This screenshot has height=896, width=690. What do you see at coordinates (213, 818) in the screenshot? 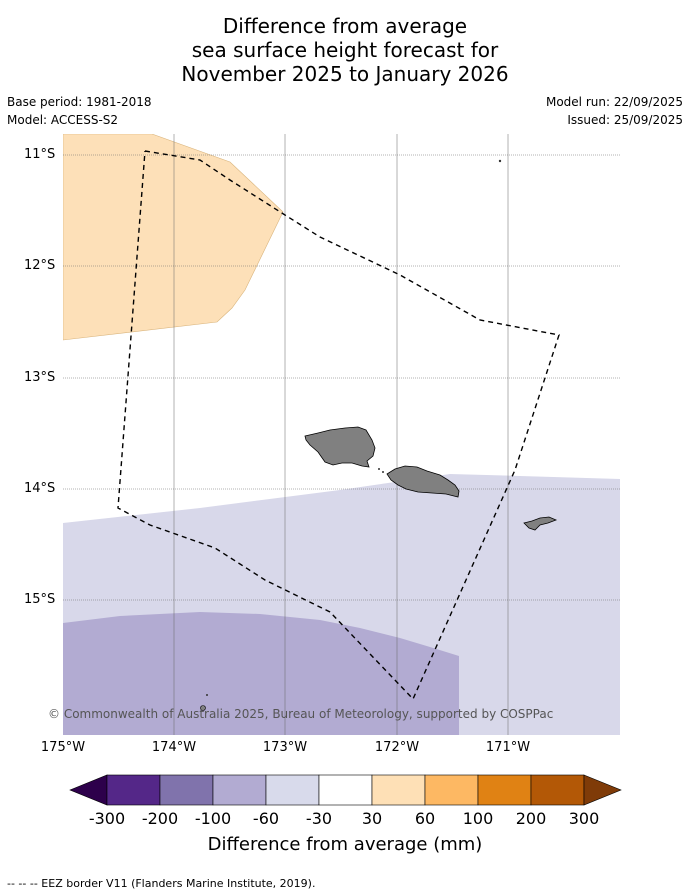
I see `colorbar-tick: -100` at bounding box center [213, 818].